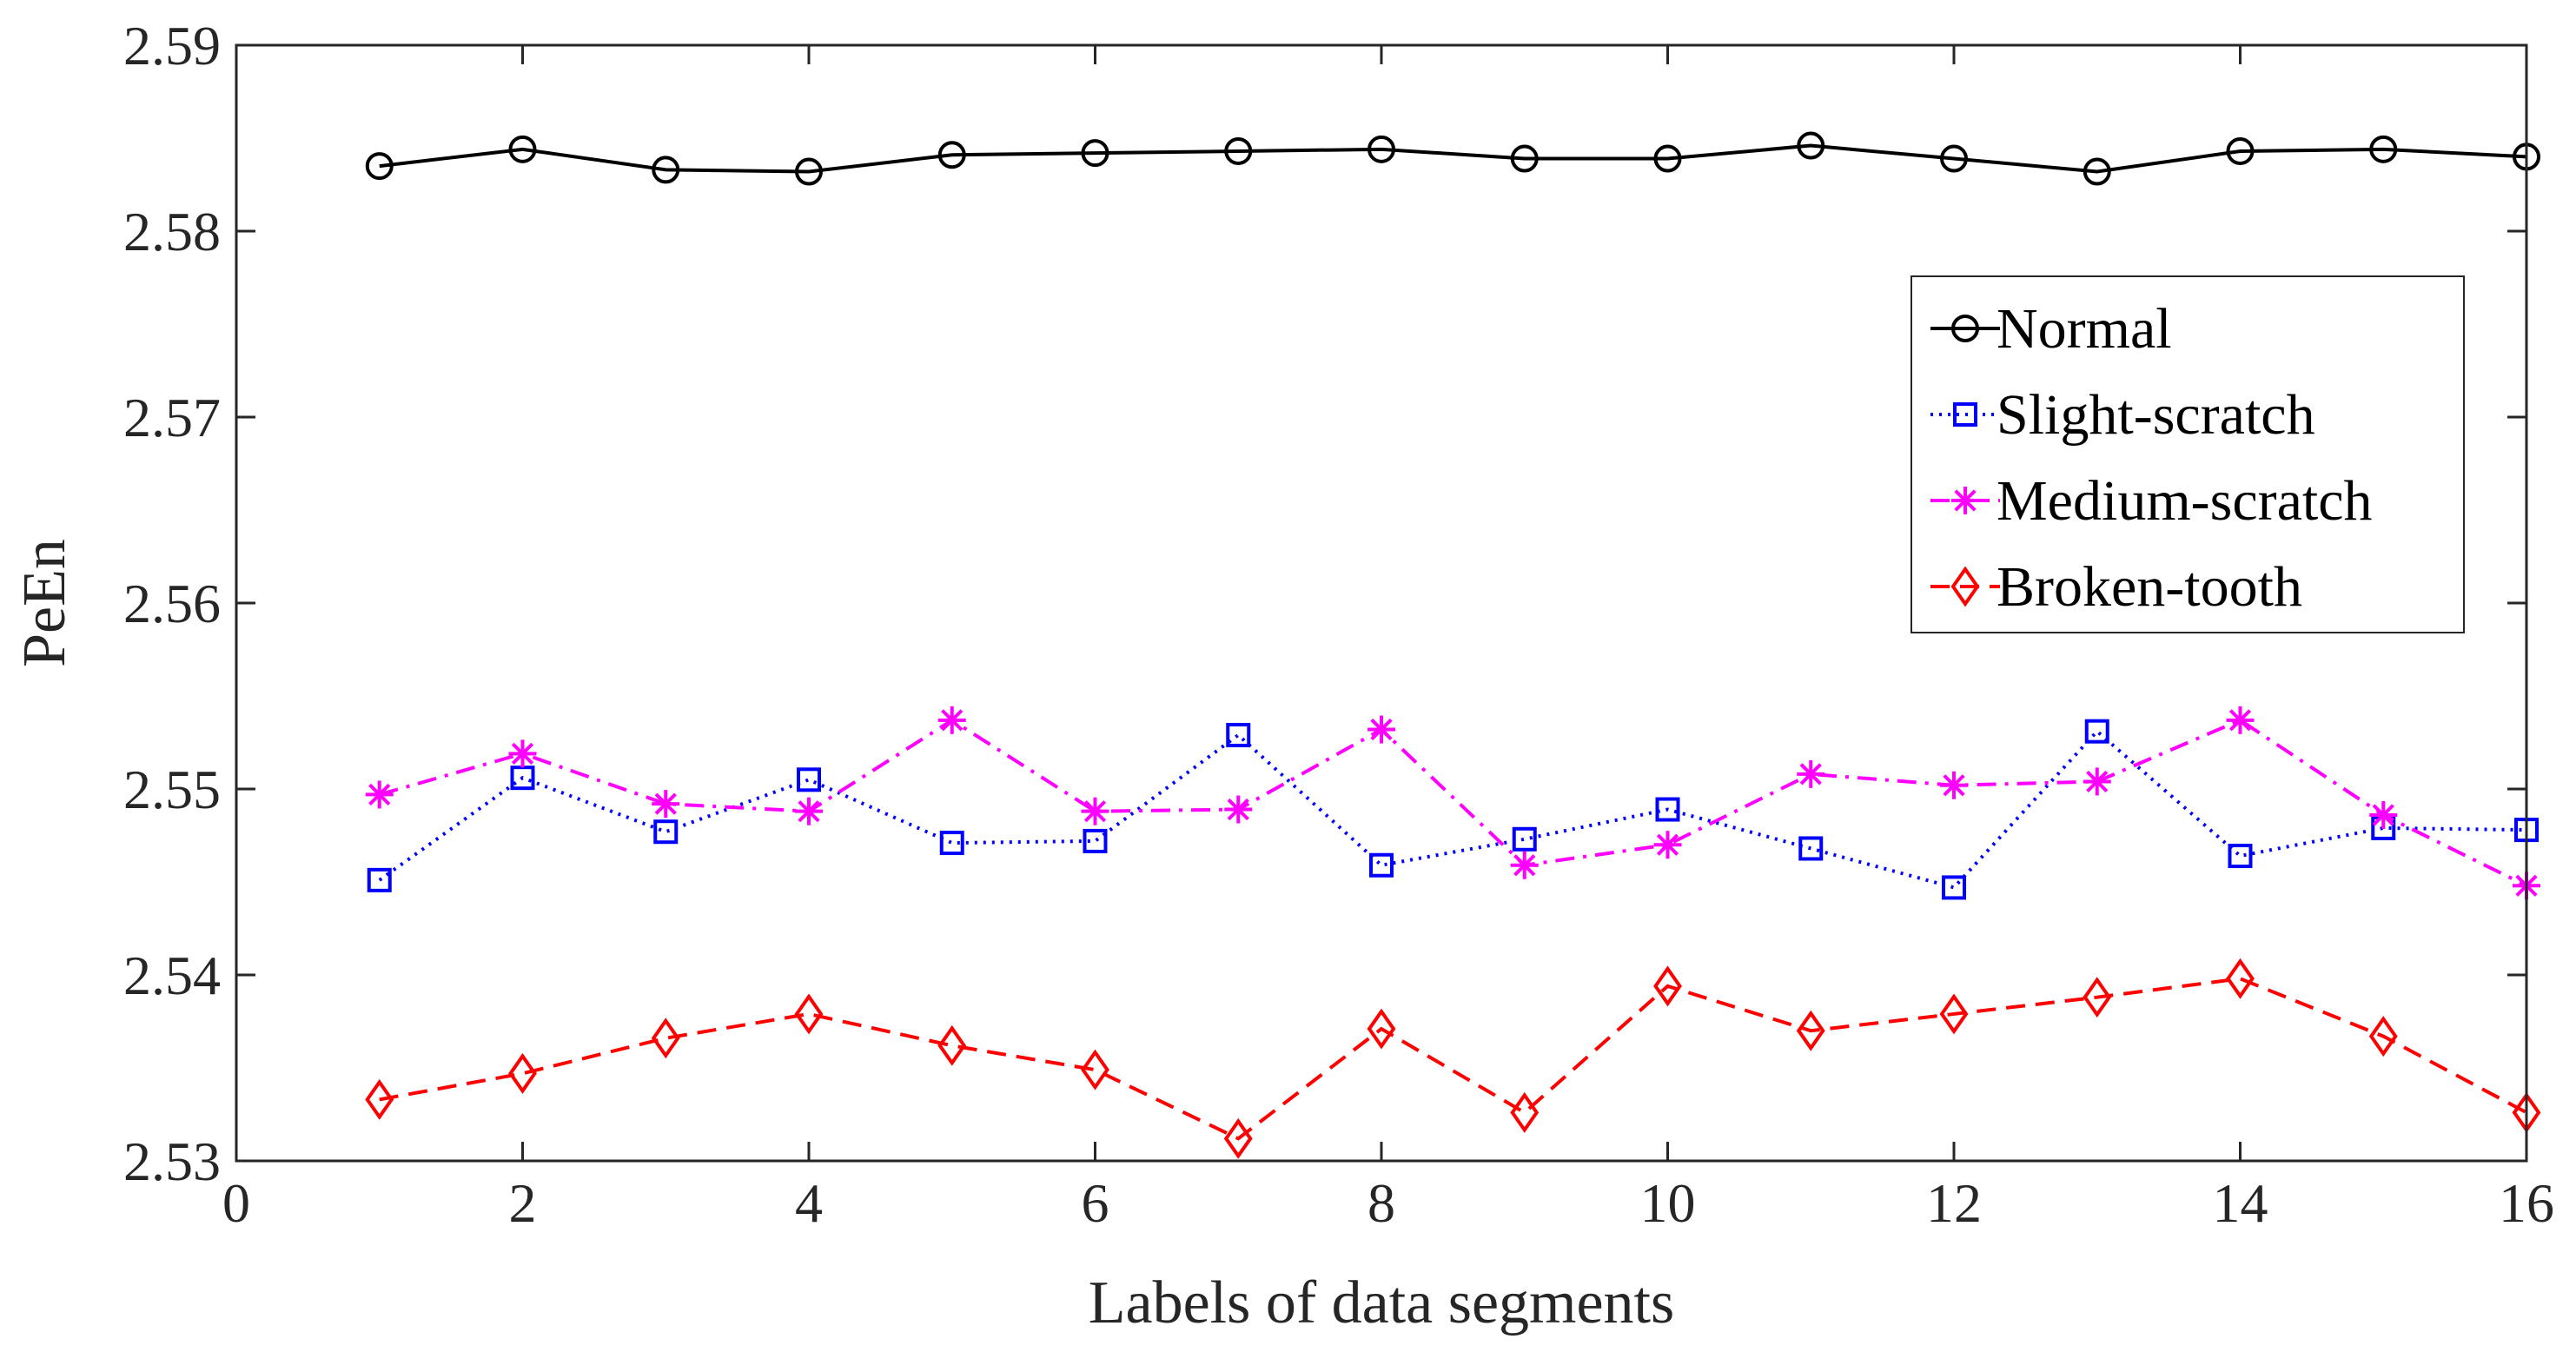 This screenshot has height=1359, width=2576. I want to click on legend-box, so click(2187, 454).